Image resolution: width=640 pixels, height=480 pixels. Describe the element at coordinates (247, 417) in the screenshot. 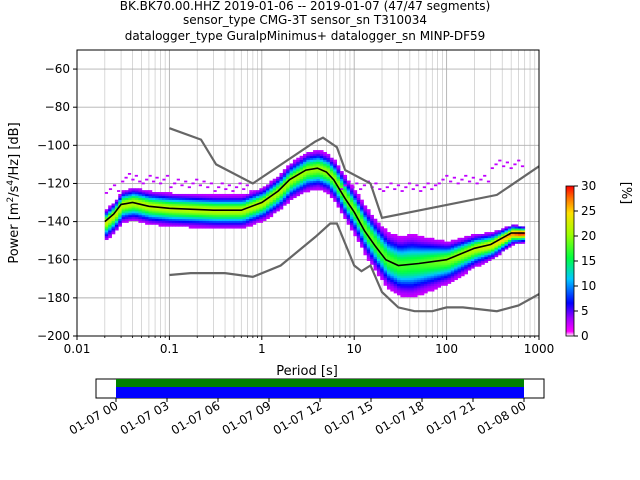

I see `time-tick-label: 01-07 09` at that location.